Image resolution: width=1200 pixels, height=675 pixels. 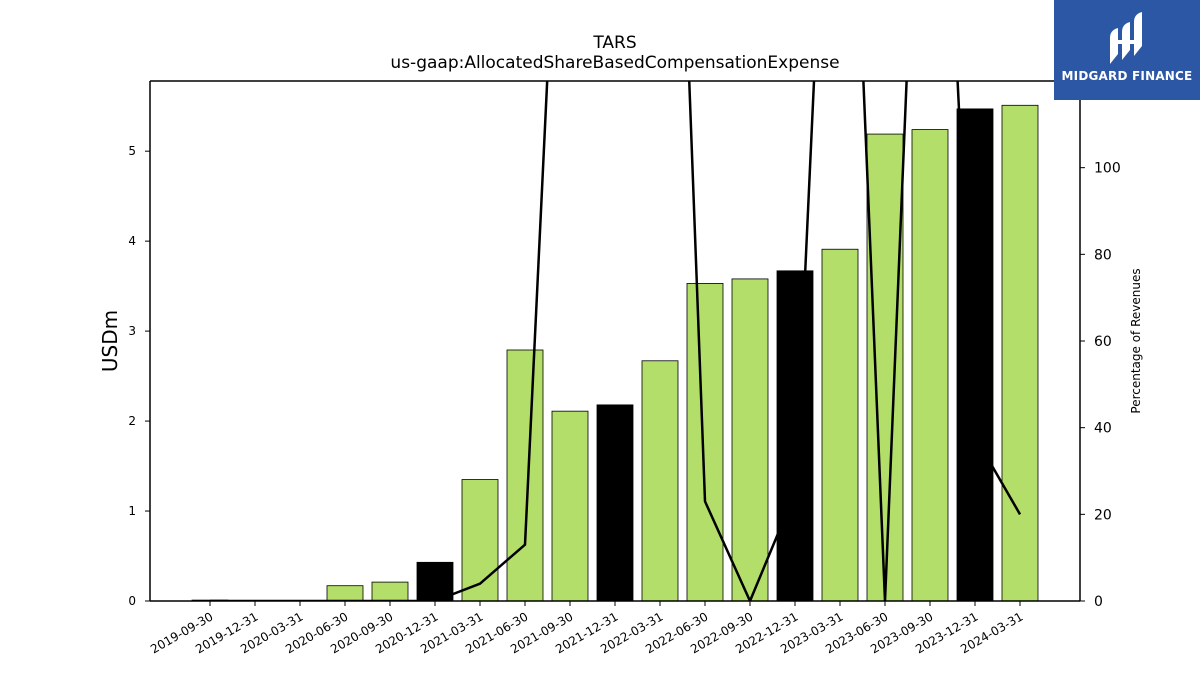 What do you see at coordinates (1107, 169) in the screenshot?
I see `y2-tick-label: 100` at bounding box center [1107, 169].